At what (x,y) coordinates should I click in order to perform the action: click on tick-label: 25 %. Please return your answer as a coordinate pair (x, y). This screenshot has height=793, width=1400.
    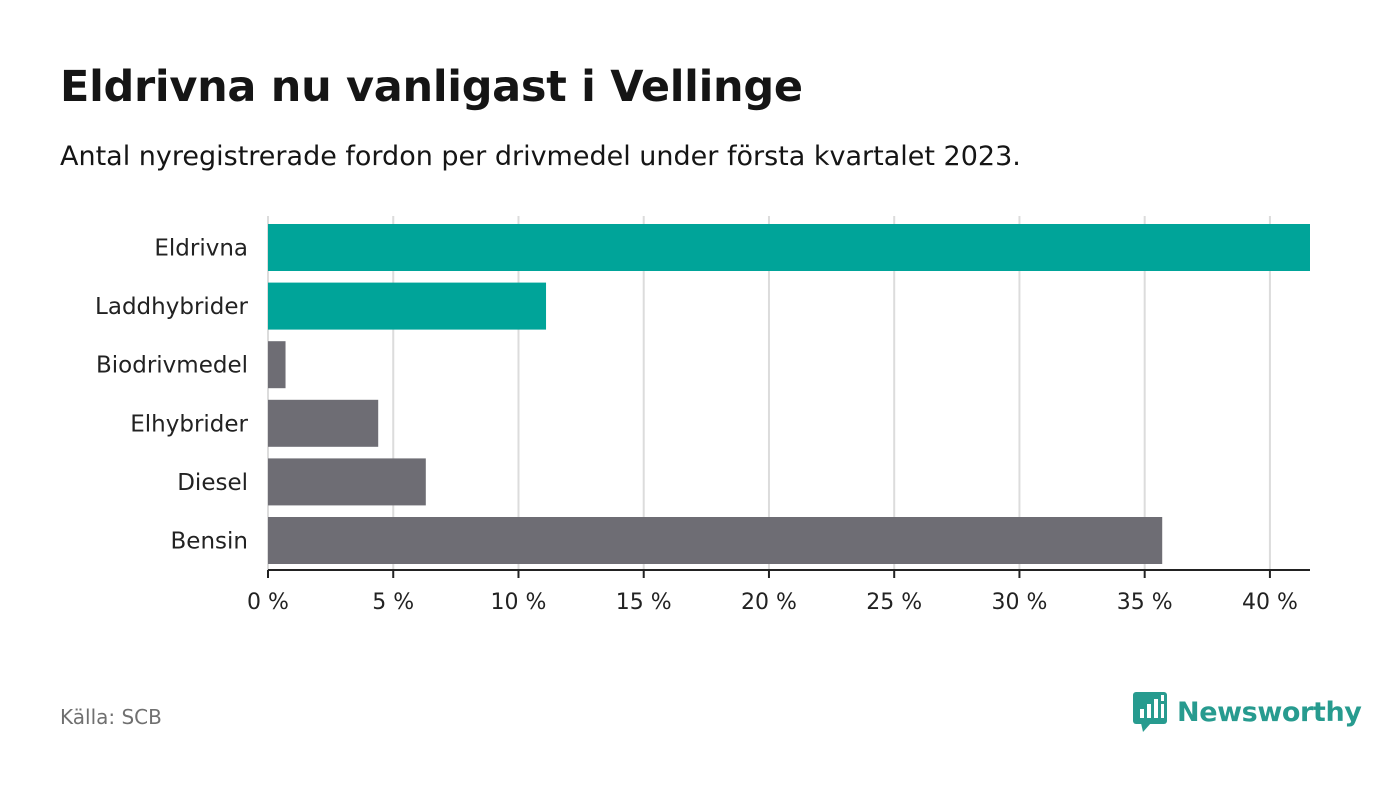
    Looking at the image, I should click on (894, 602).